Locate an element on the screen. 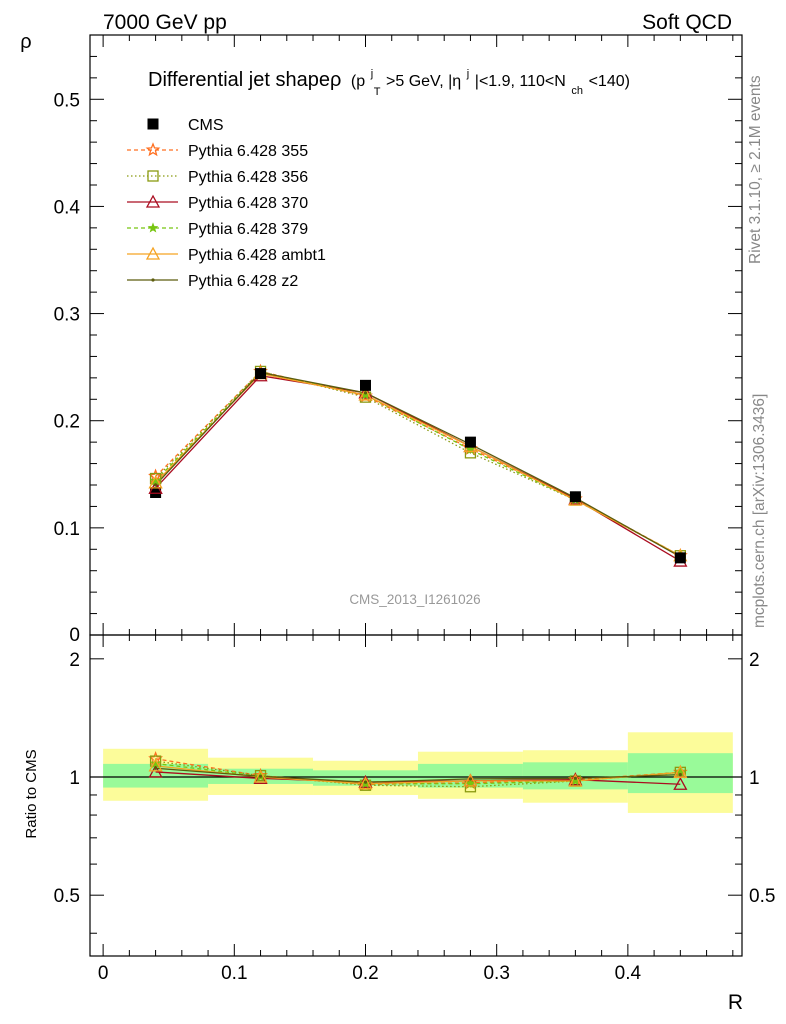 This screenshot has height=1024, width=786. legend-marker-data is located at coordinates (153, 124).